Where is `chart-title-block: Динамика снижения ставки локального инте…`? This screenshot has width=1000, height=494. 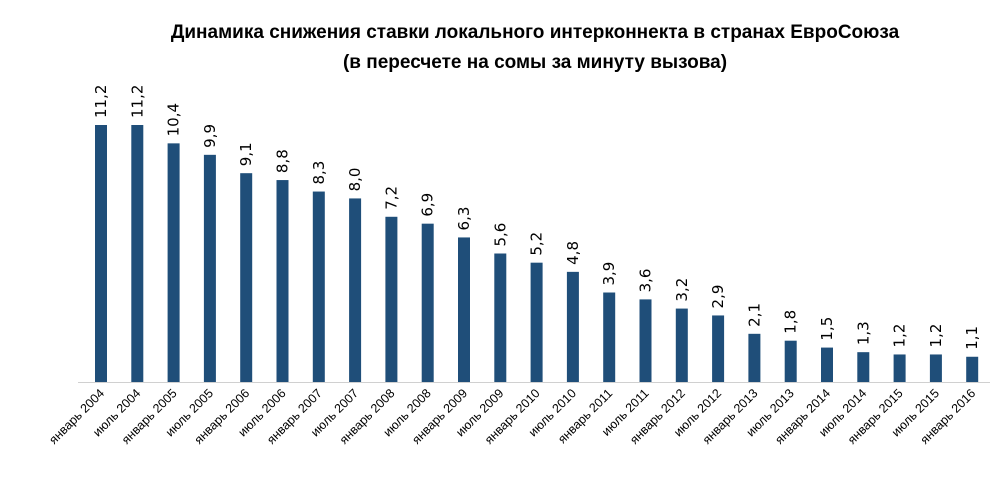
chart-title-block: Динамика снижения ставки локального инте… is located at coordinates (500, 48).